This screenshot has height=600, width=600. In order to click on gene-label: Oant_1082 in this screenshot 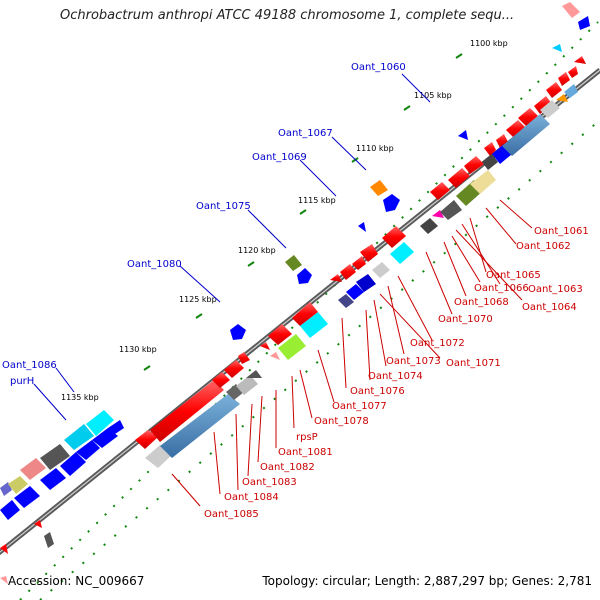, I will do `click(287, 467)`.